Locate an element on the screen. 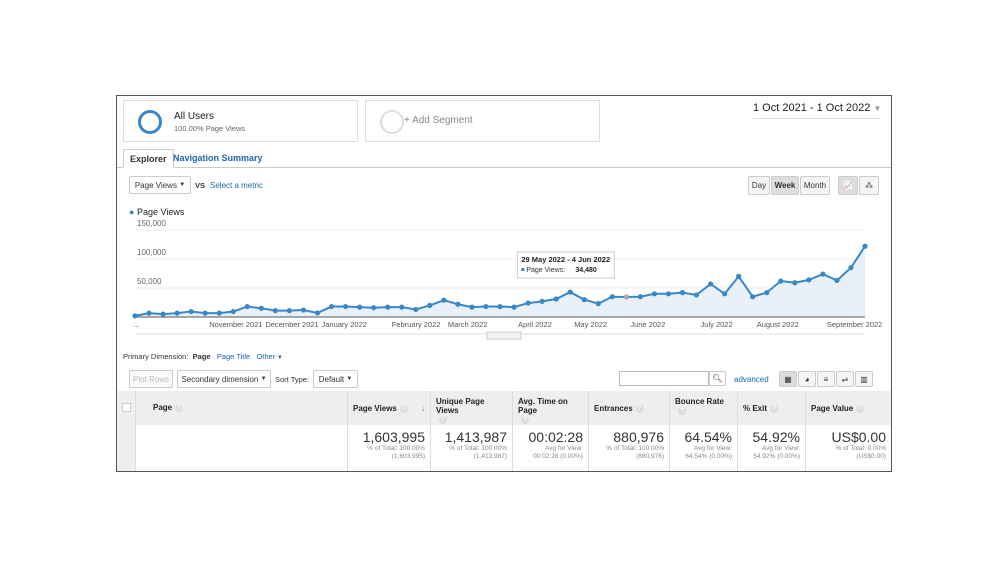  header-label: Unique Page Views is located at coordinates (460, 406).